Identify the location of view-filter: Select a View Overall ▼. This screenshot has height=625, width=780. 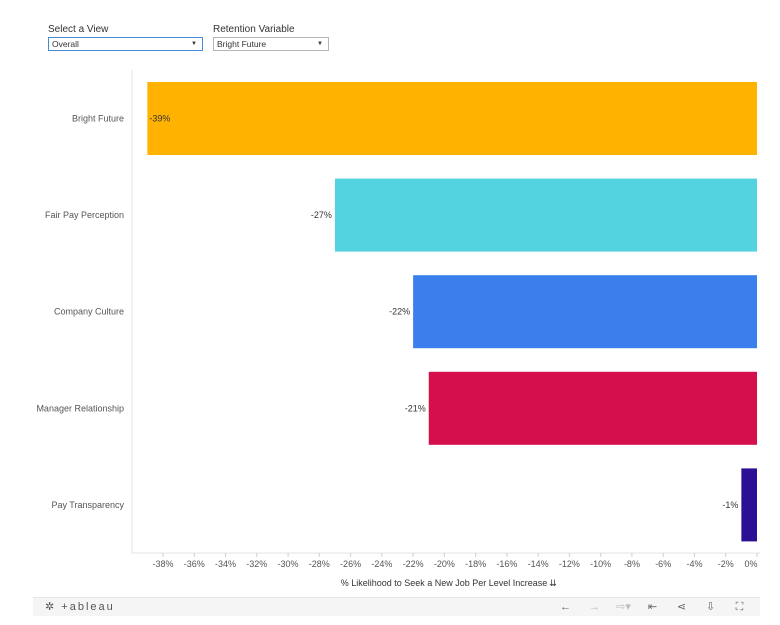
(125, 37).